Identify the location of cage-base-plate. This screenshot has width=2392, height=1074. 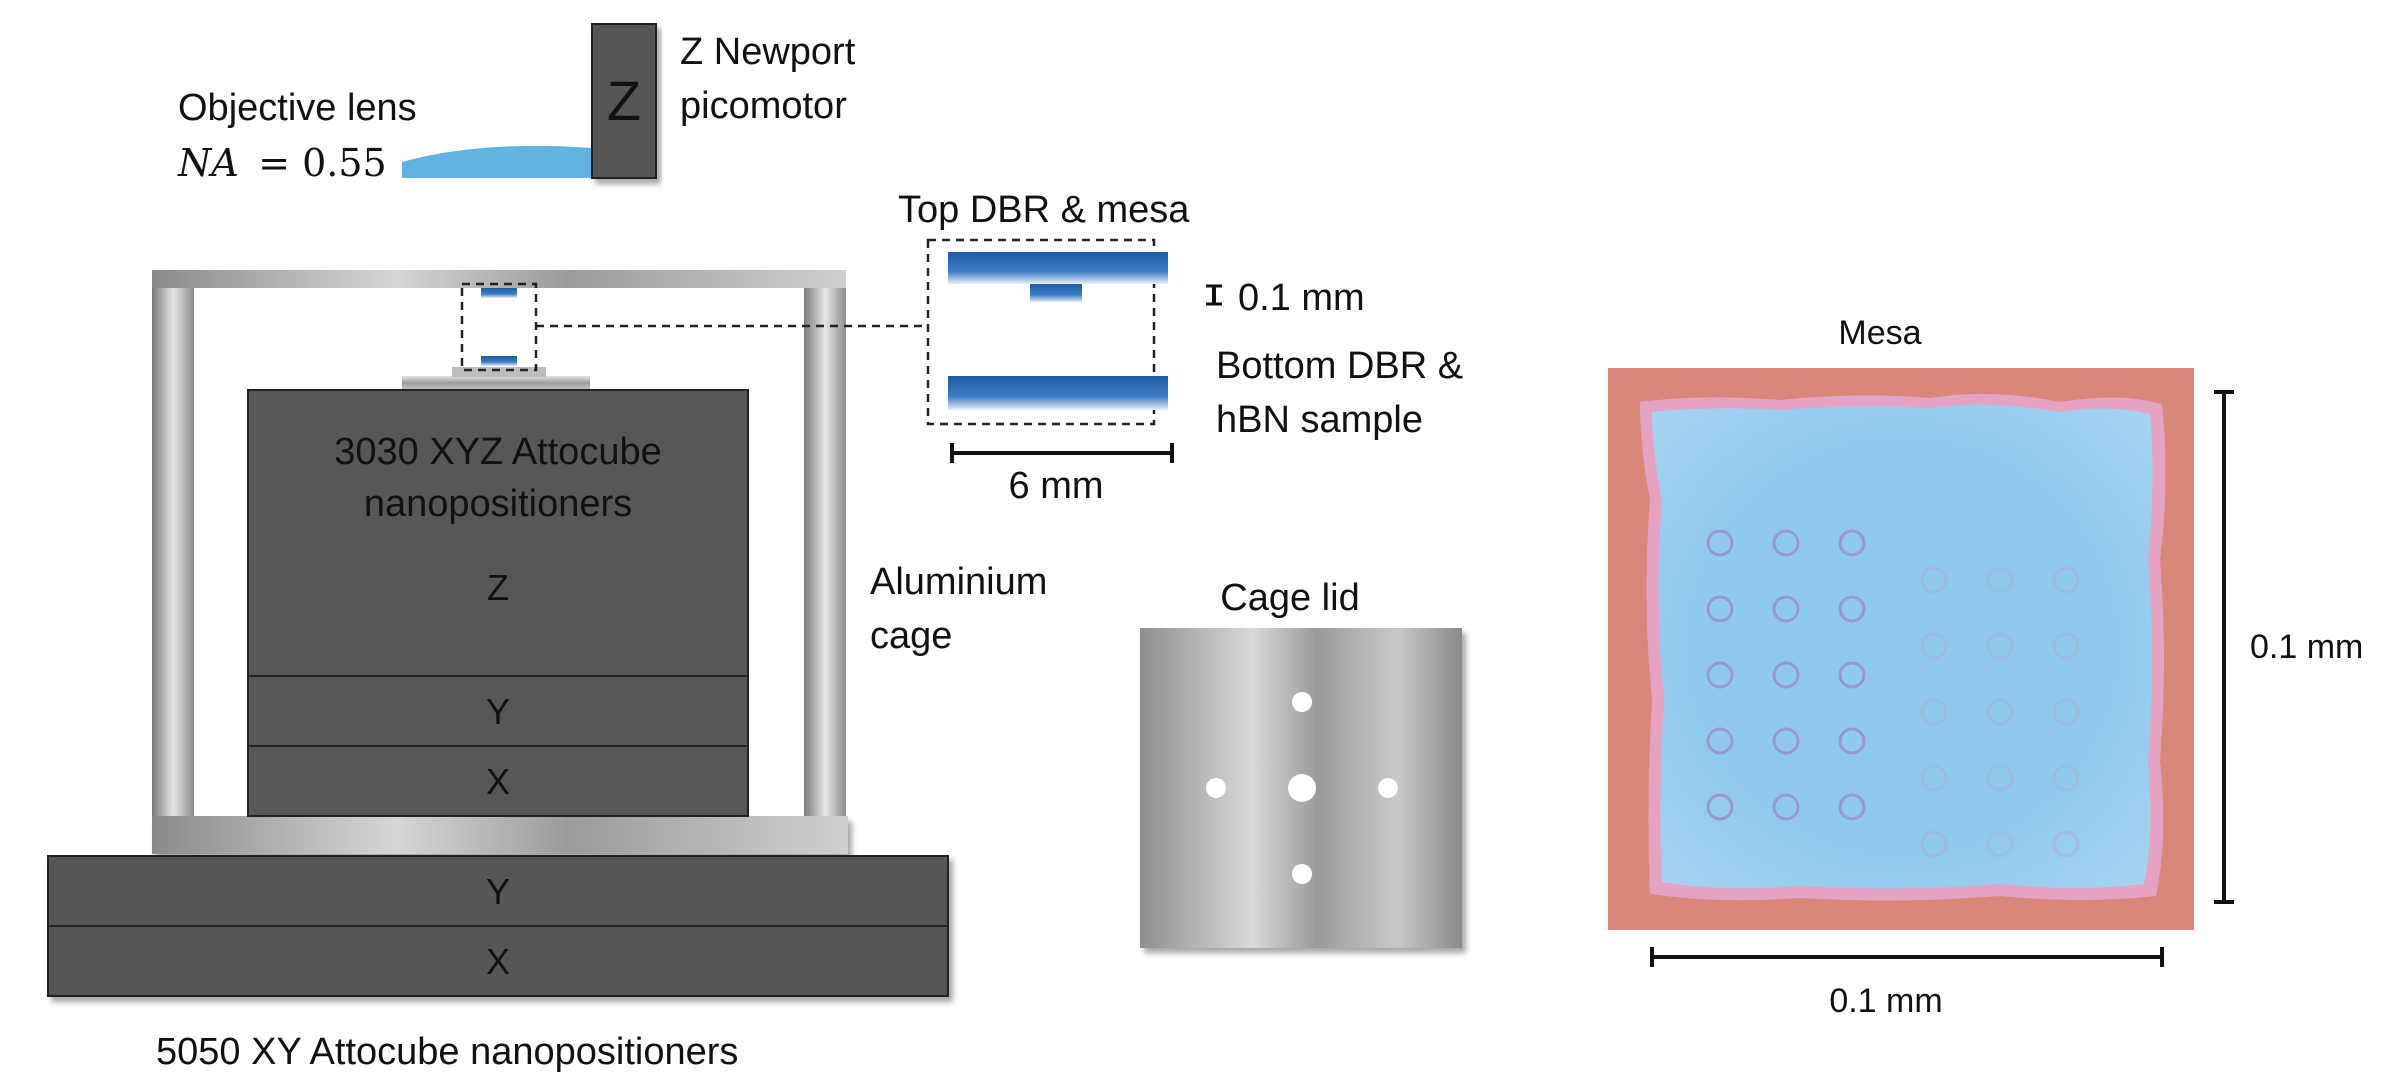
(500, 835).